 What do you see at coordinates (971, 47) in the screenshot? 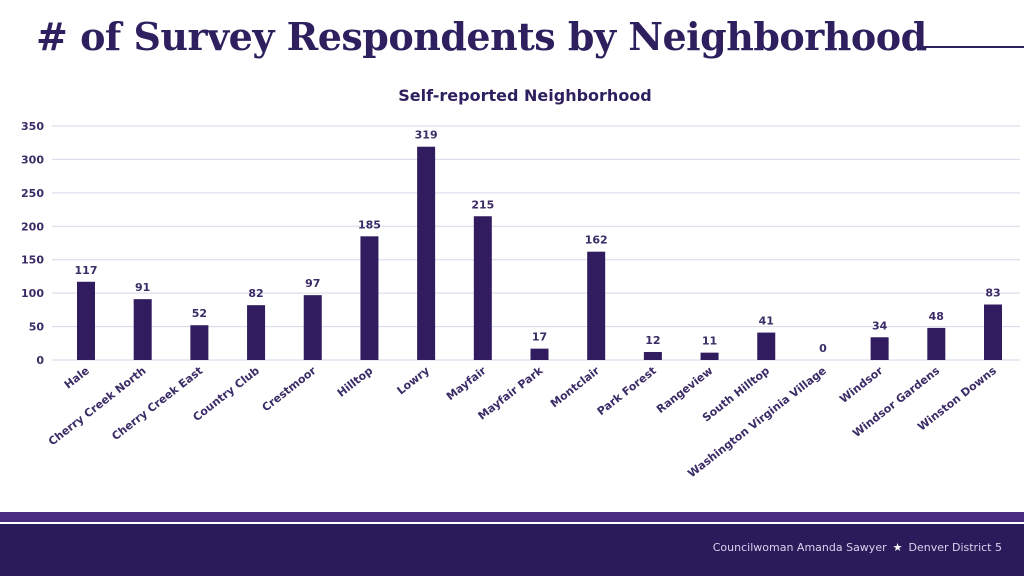
I see `title-rule` at bounding box center [971, 47].